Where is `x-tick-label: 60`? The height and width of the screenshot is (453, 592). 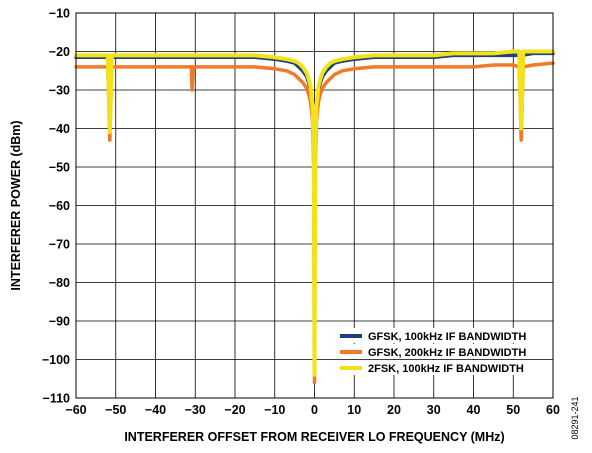 x-tick-label: 60 is located at coordinates (553, 410).